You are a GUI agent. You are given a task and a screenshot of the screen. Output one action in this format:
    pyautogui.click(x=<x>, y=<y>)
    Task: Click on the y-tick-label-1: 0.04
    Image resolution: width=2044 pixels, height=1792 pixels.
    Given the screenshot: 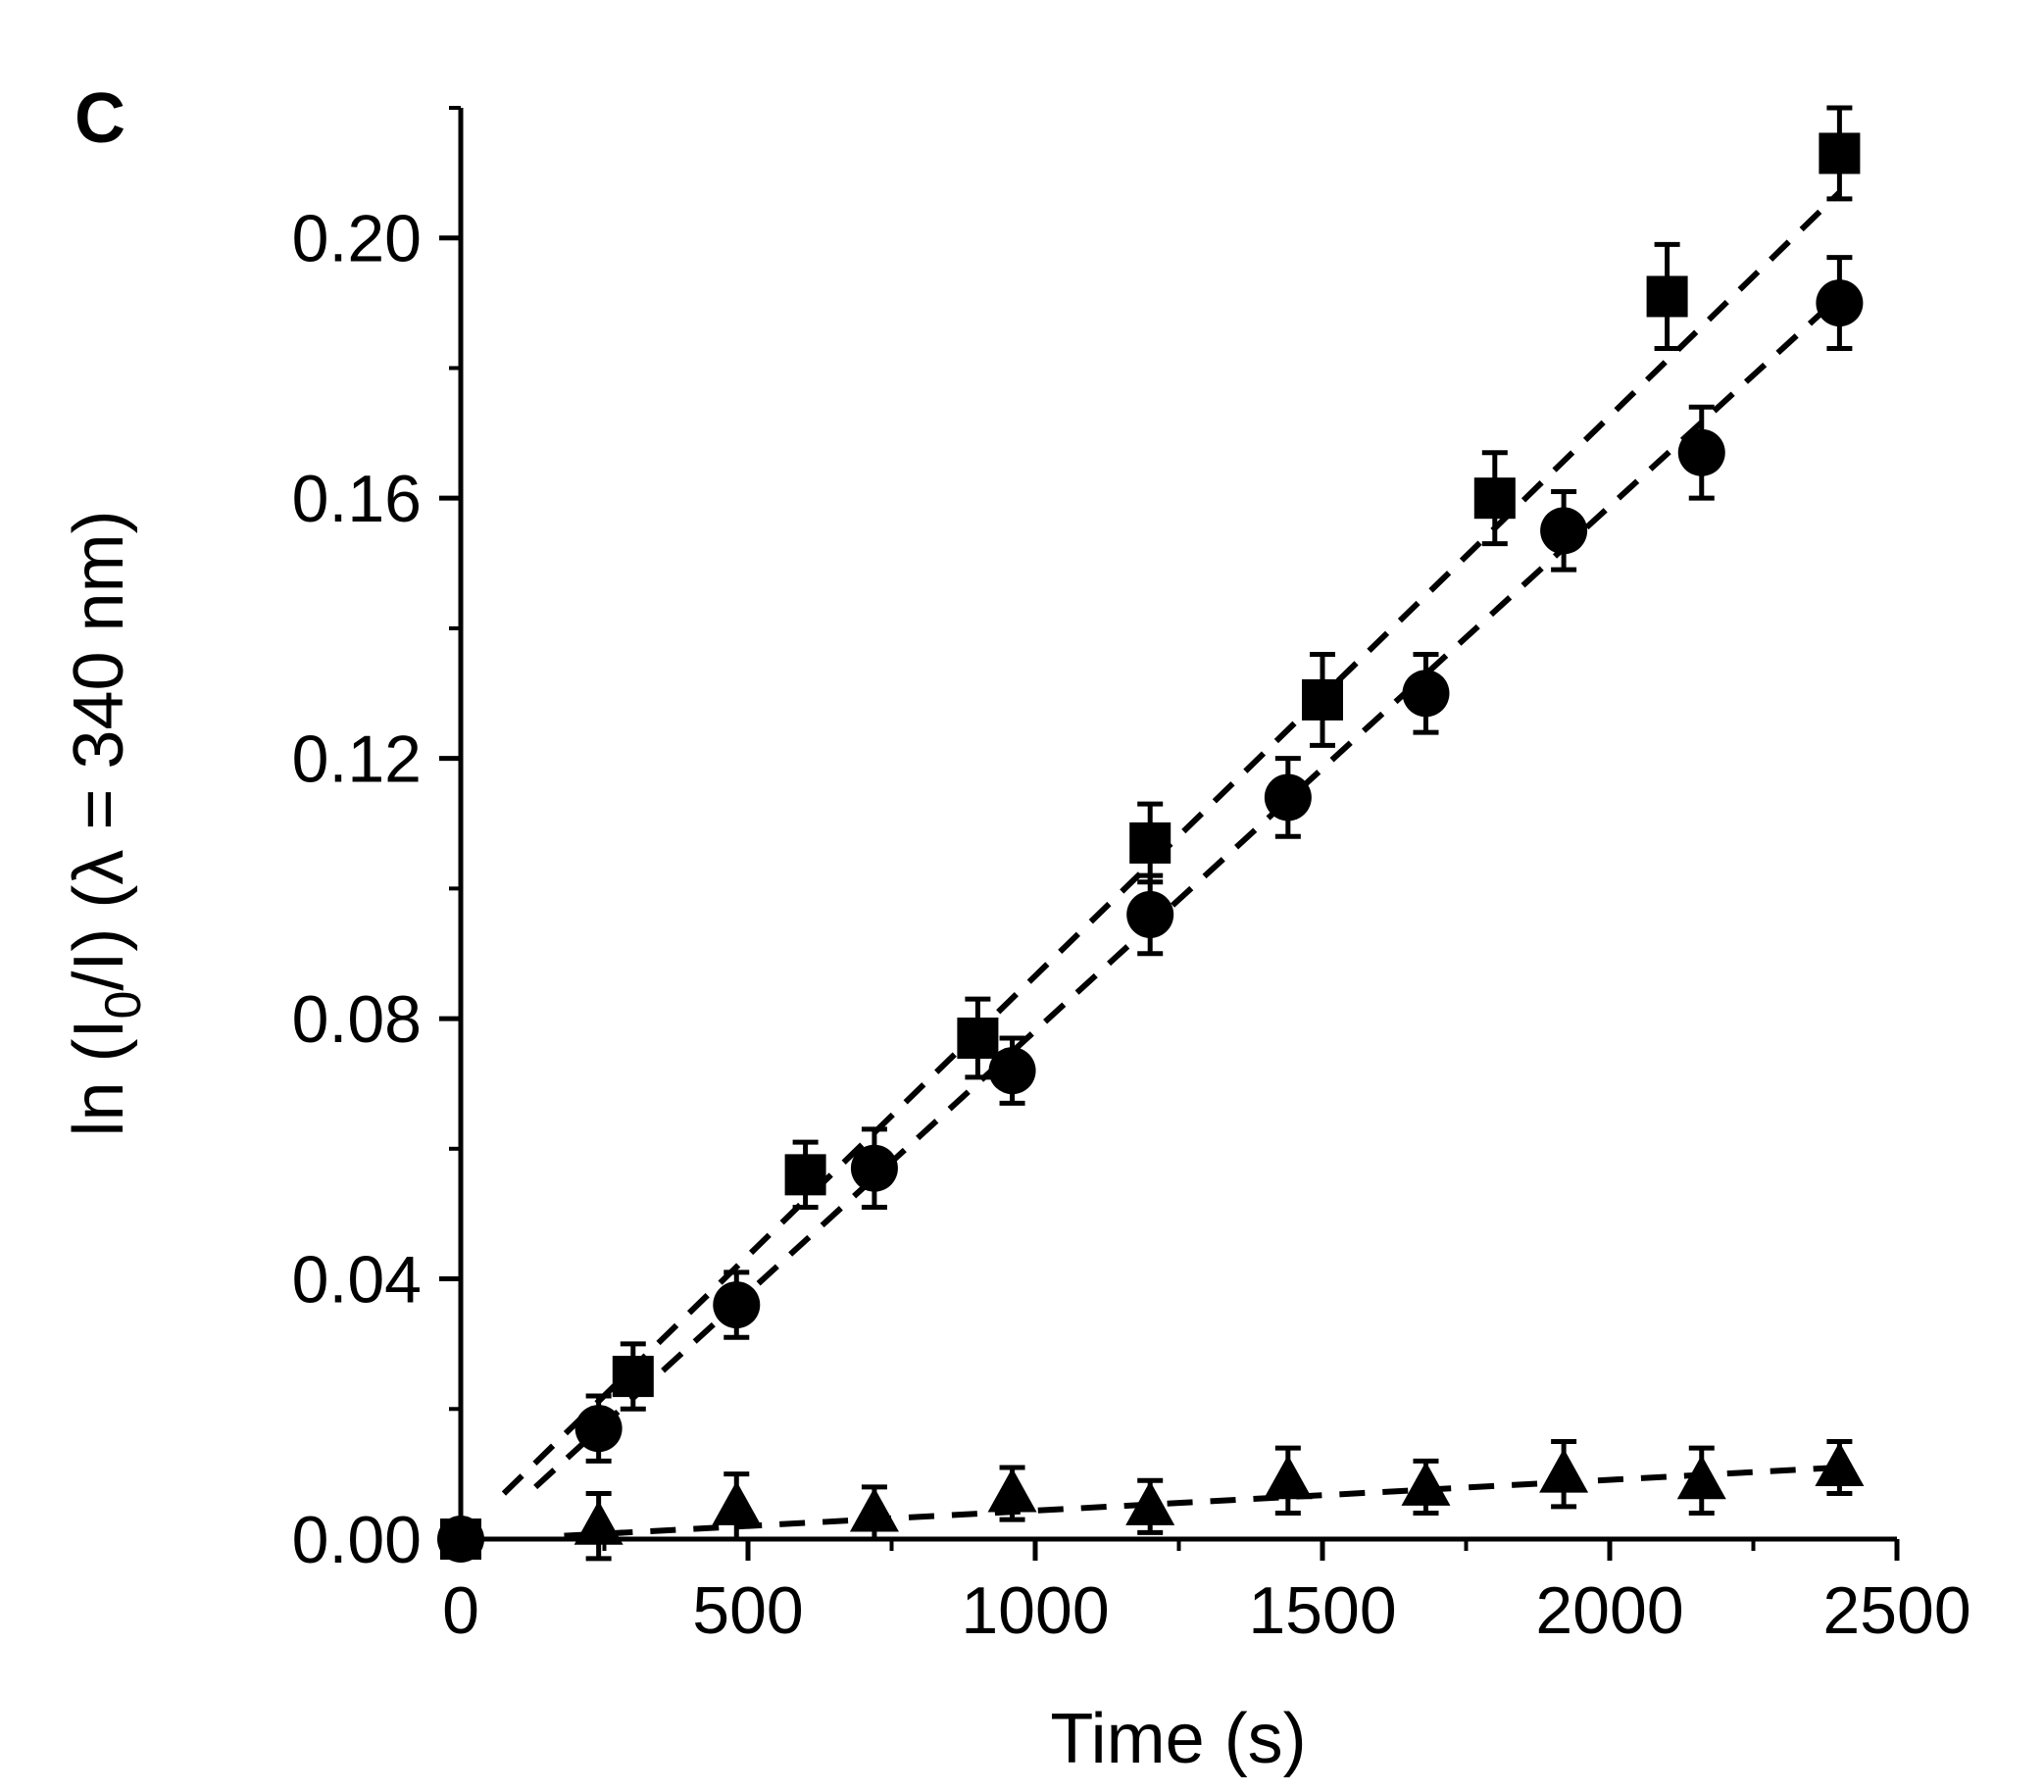 What is the action you would take?
    pyautogui.click(x=357, y=1280)
    